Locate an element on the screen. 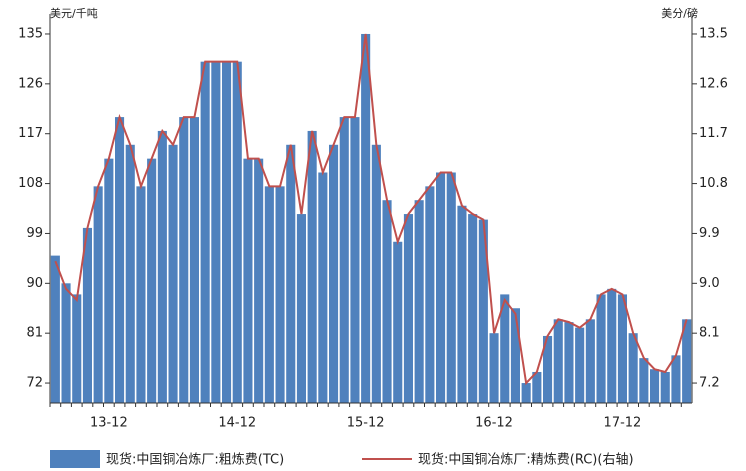 The height and width of the screenshot is (471, 746). y-tick-label: 126 is located at coordinates (30, 83).